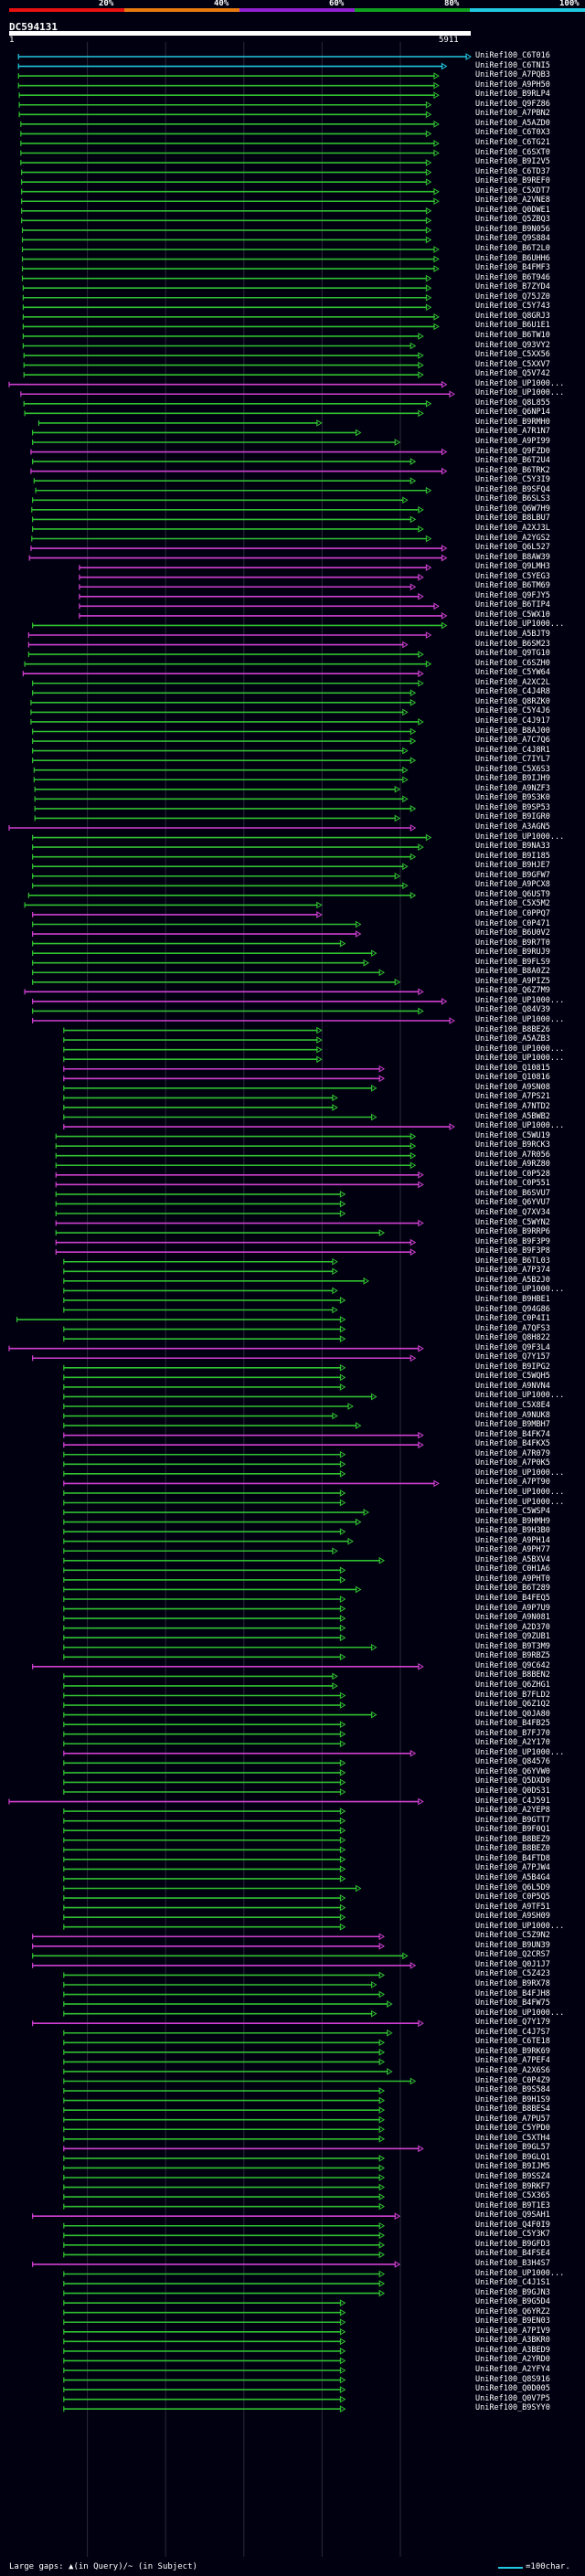 This screenshot has height=2576, width=585. I want to click on hit-label: UniRef100_C5XXV7, so click(512, 364).